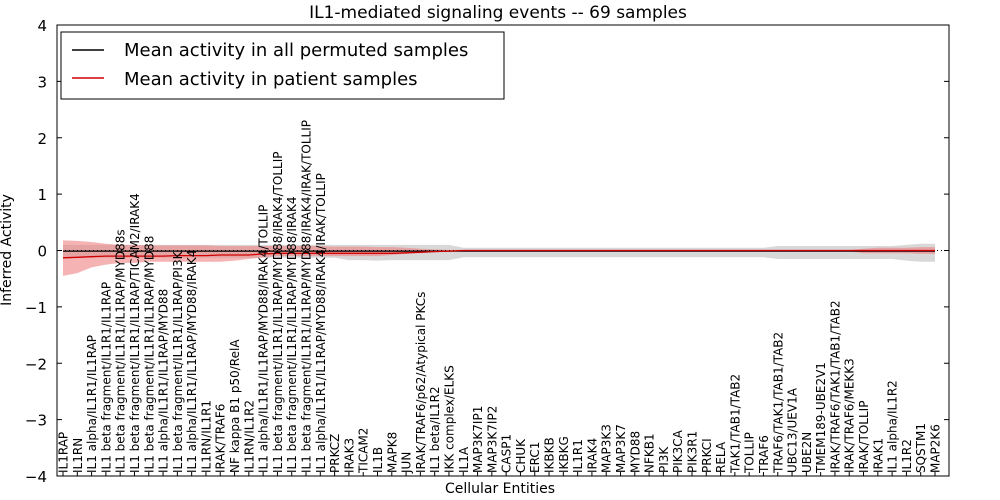 The width and height of the screenshot is (1000, 500). Describe the element at coordinates (421, 382) in the screenshot. I see `category-label: IRAK/TRAF6/p62/Atypical PKCs` at that location.